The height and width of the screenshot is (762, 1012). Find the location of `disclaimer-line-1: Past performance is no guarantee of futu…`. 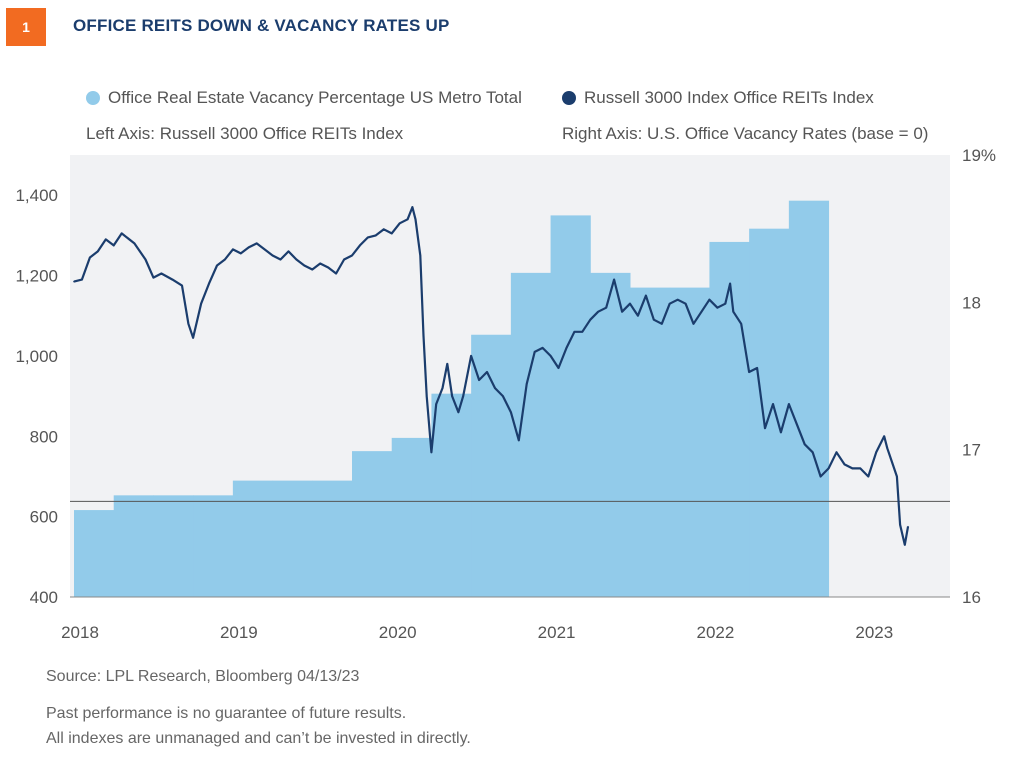

disclaimer-line-1: Past performance is no guarantee of futu… is located at coordinates (226, 713).